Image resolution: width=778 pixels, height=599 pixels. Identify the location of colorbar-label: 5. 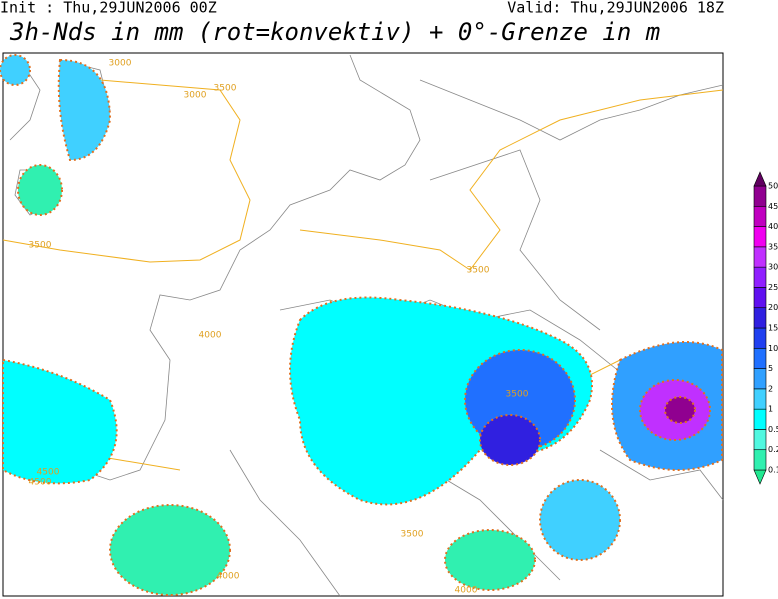
(770, 368).